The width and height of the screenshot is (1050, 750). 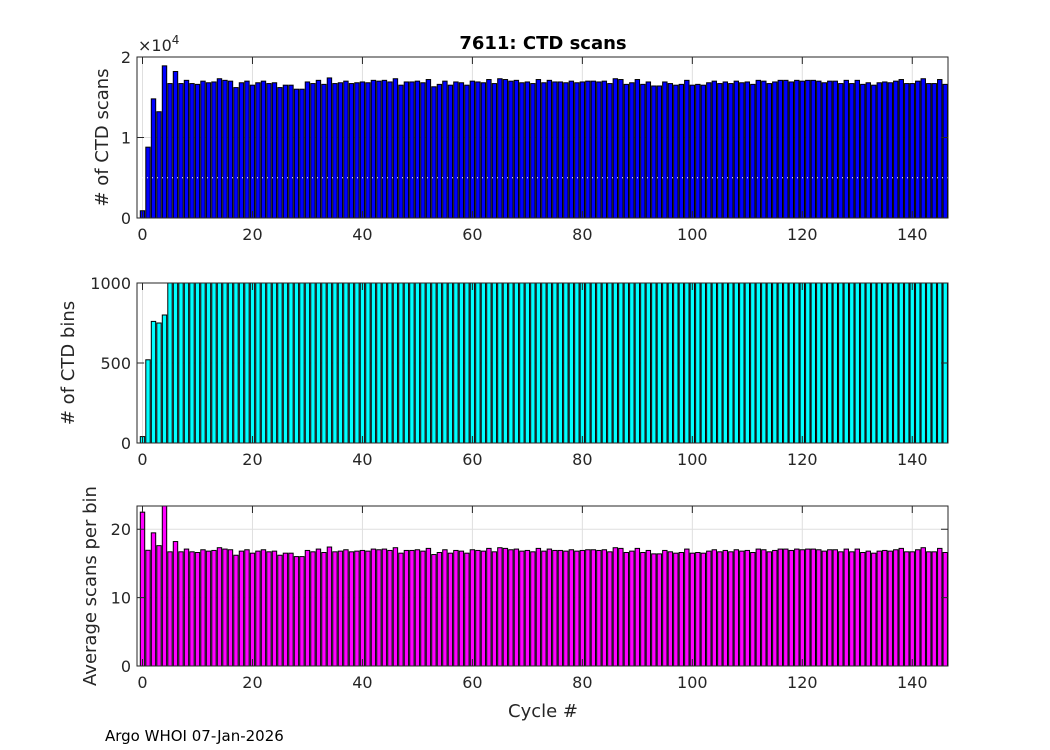 I want to click on x-axis-label: Cycle #, so click(x=543, y=711).